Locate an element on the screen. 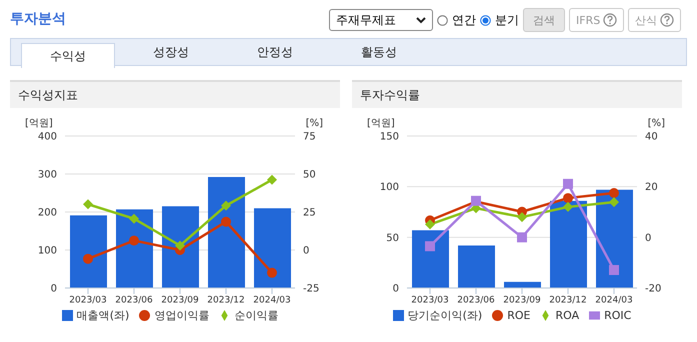  text: 활동성 is located at coordinates (379, 52).